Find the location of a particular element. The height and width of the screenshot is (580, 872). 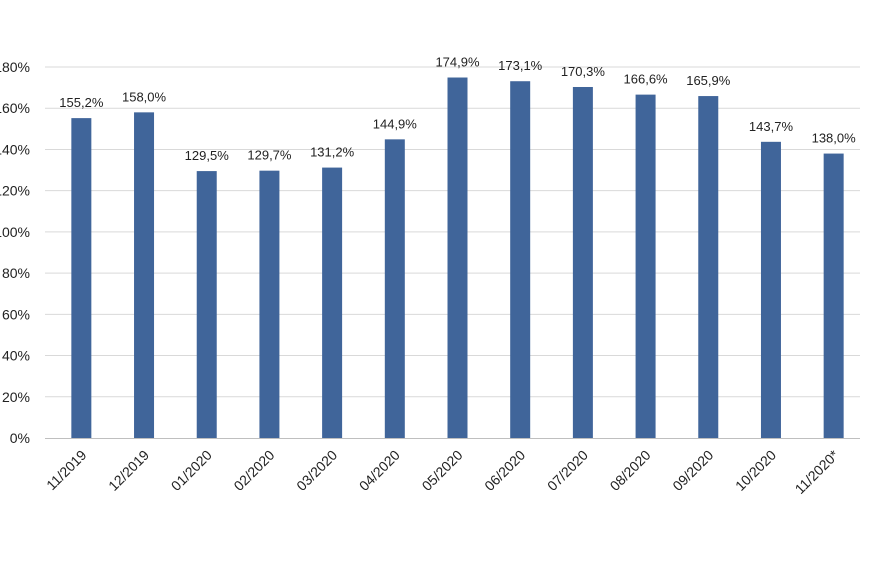

x-category-label: 12/2019 is located at coordinates (128, 470).